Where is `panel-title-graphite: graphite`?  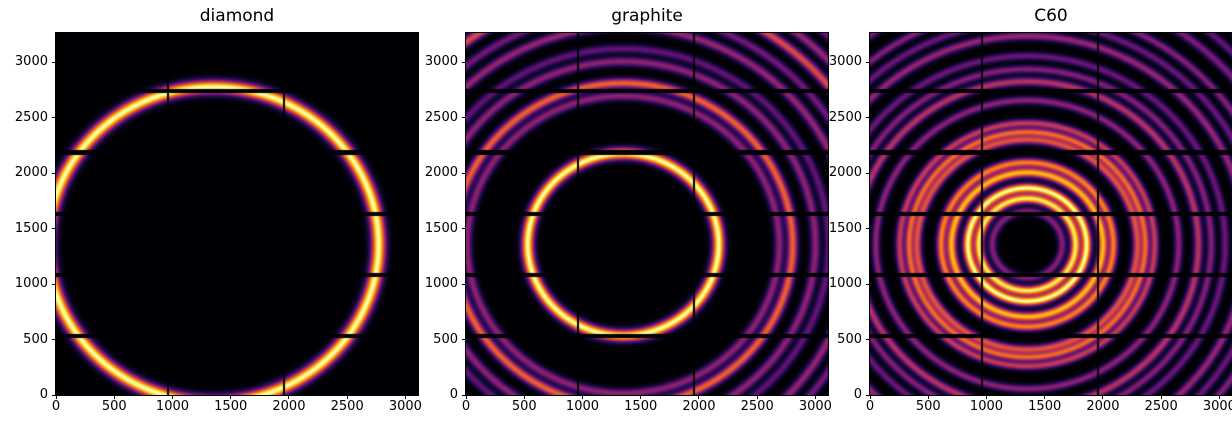
panel-title-graphite: graphite is located at coordinates (647, 16).